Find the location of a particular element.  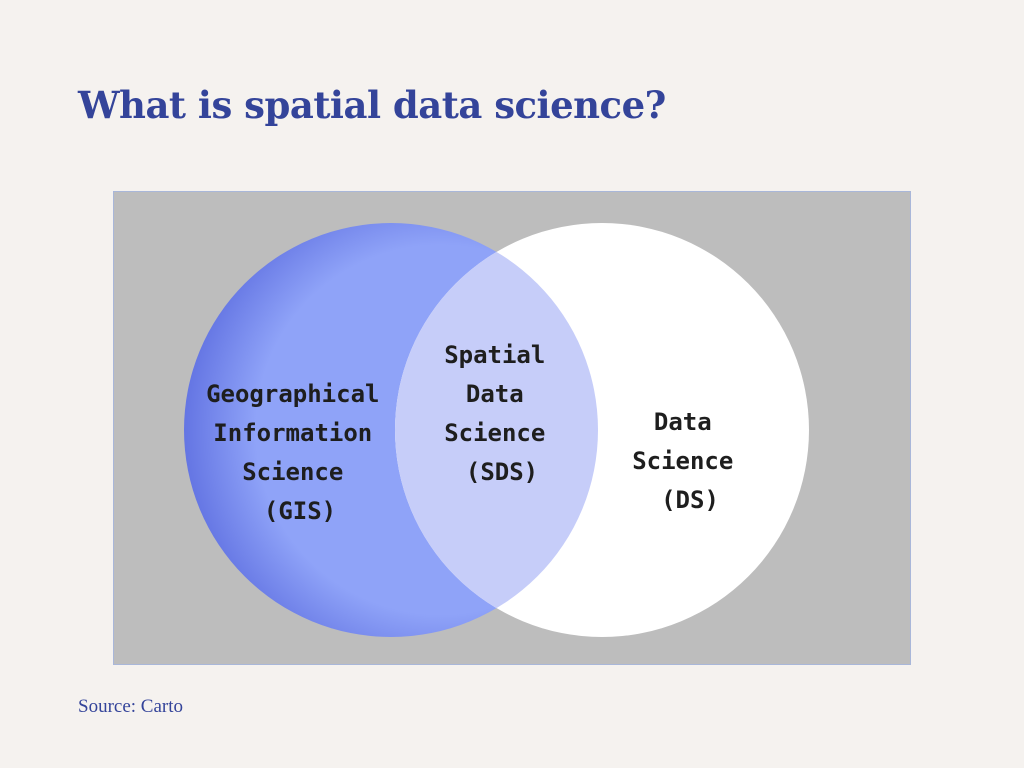

source-note: Source: Carto is located at coordinates (131, 706).